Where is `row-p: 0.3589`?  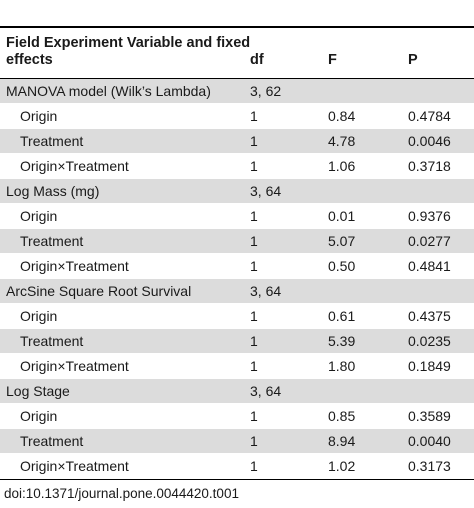 row-p: 0.3589 is located at coordinates (429, 416).